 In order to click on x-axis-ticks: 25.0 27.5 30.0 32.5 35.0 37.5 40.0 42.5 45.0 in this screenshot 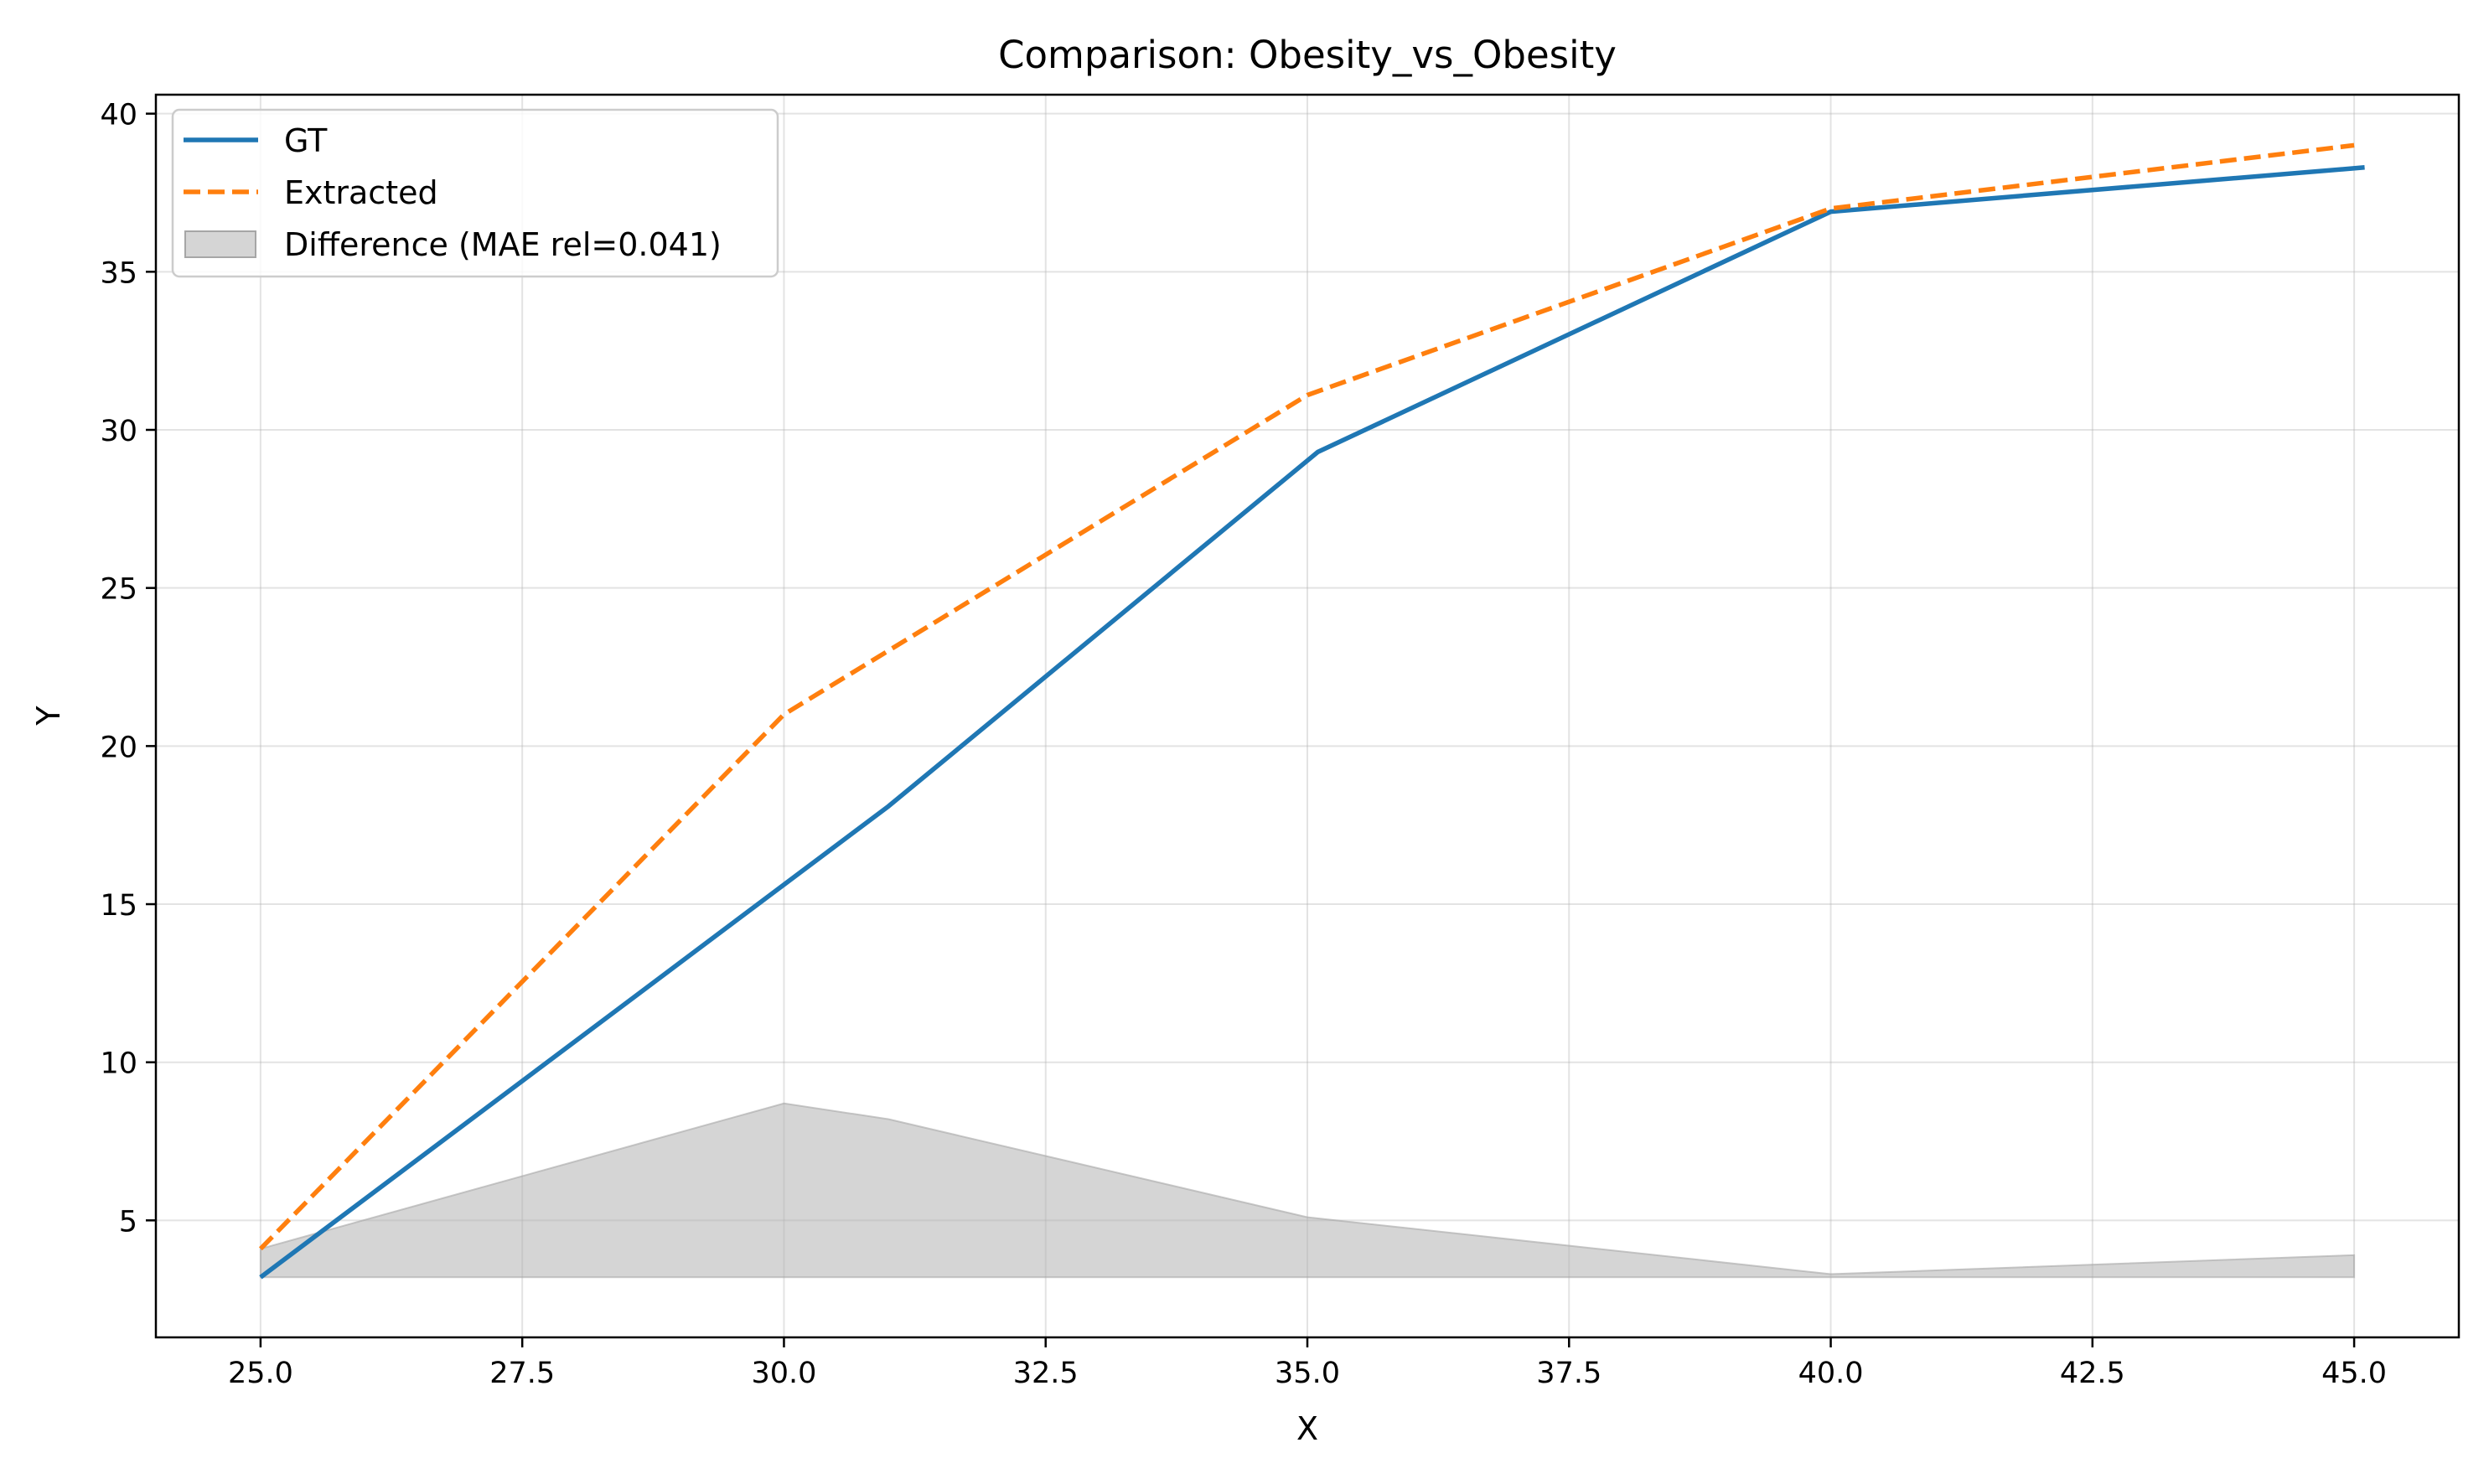, I will do `click(1307, 1363)`.